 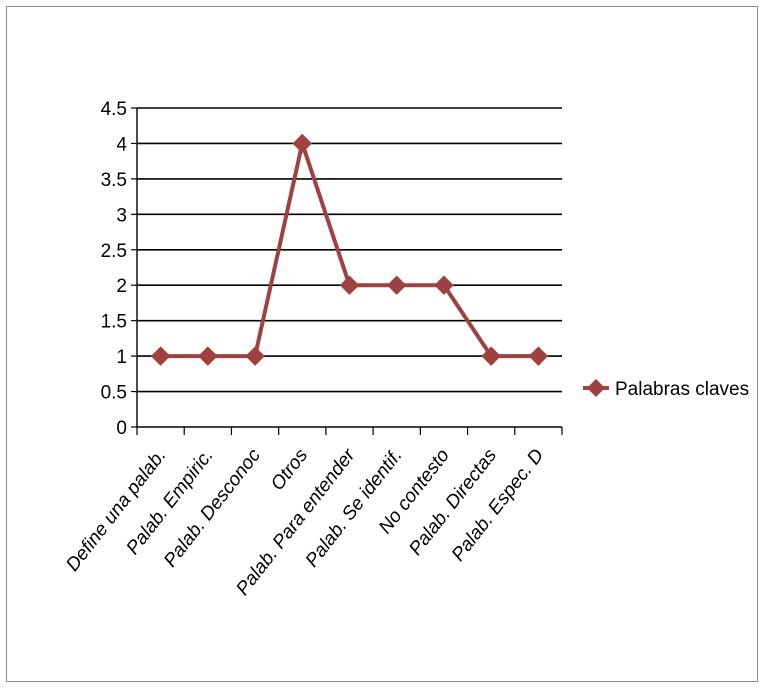 I want to click on y-tick-label: 2, so click(x=121, y=286).